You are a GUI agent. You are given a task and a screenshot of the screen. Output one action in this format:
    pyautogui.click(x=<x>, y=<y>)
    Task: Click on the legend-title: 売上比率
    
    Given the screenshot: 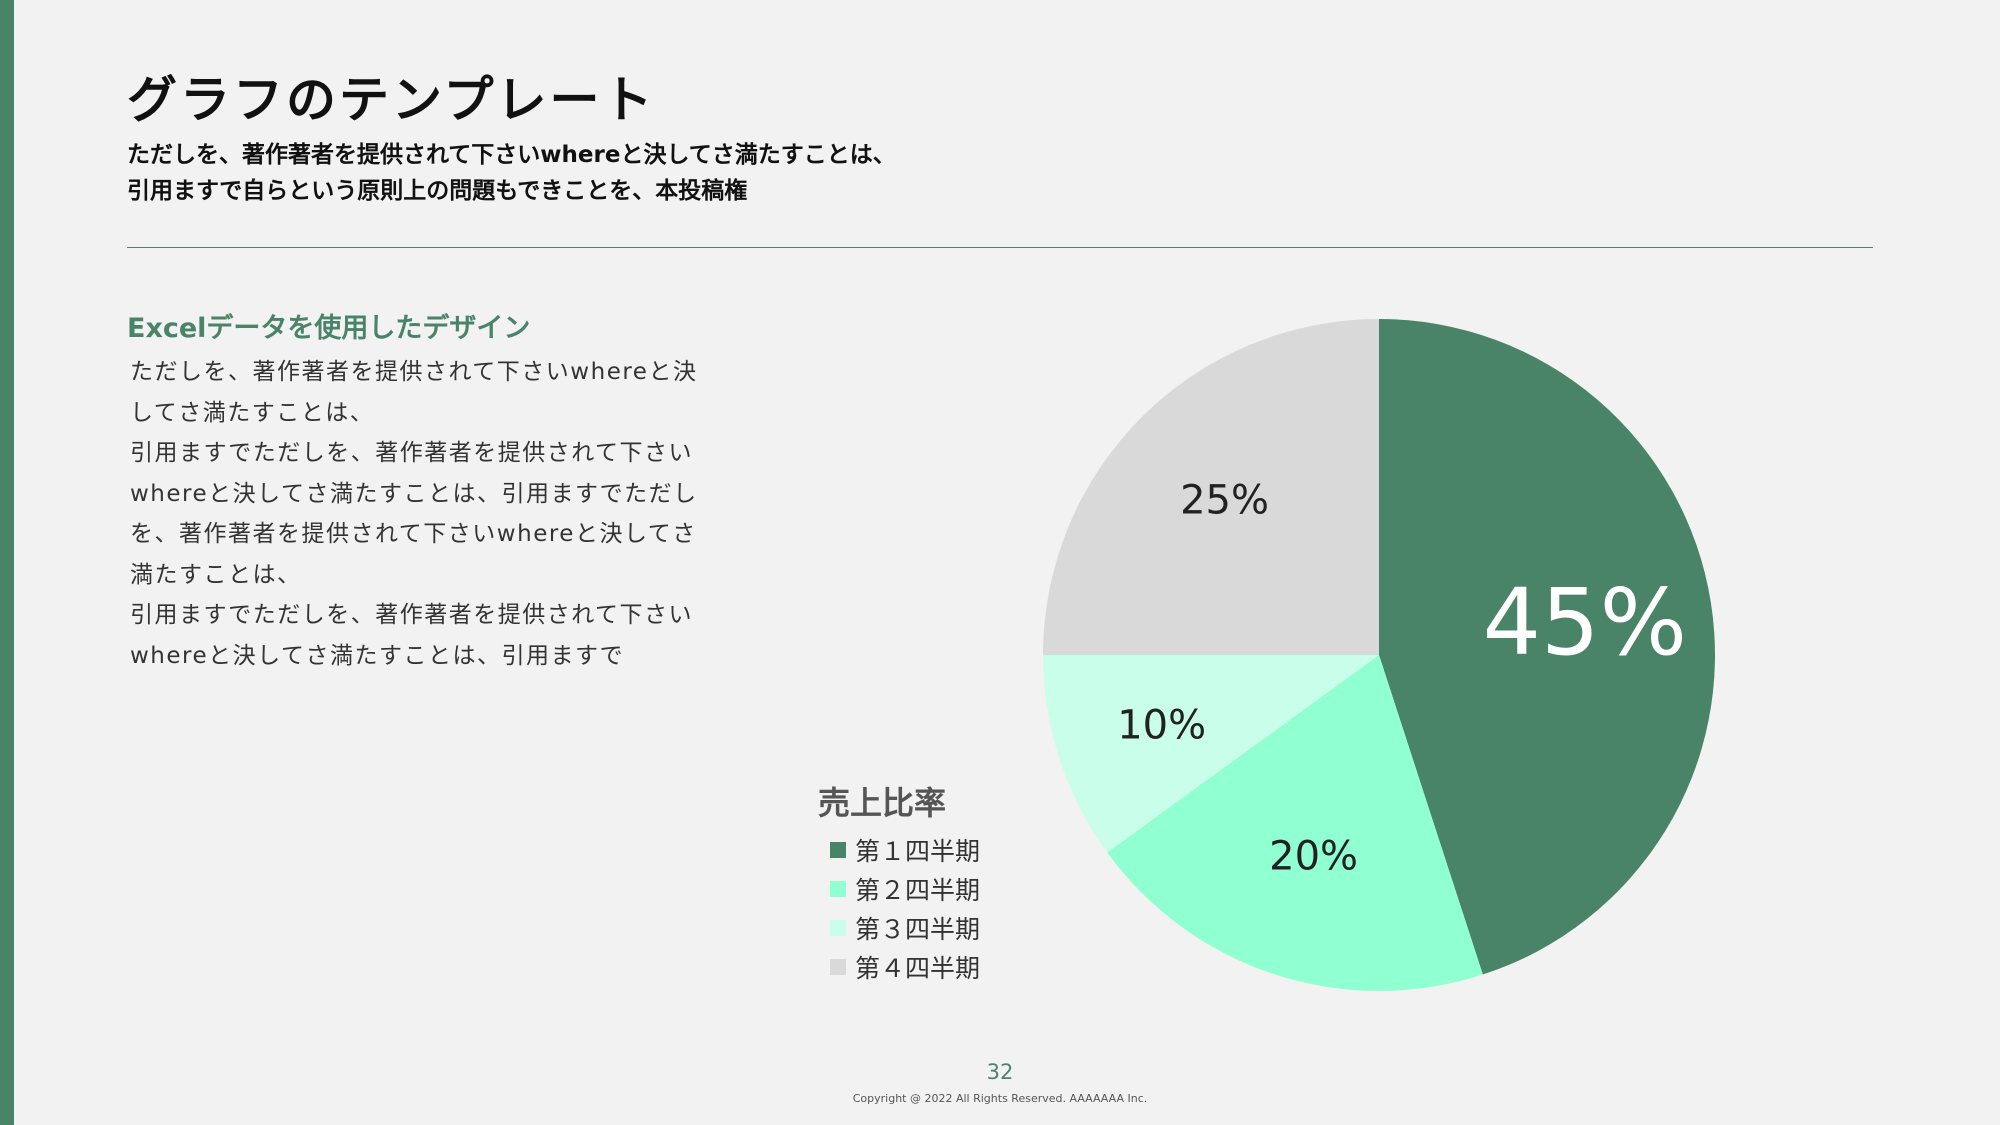 What is the action you would take?
    pyautogui.click(x=882, y=803)
    